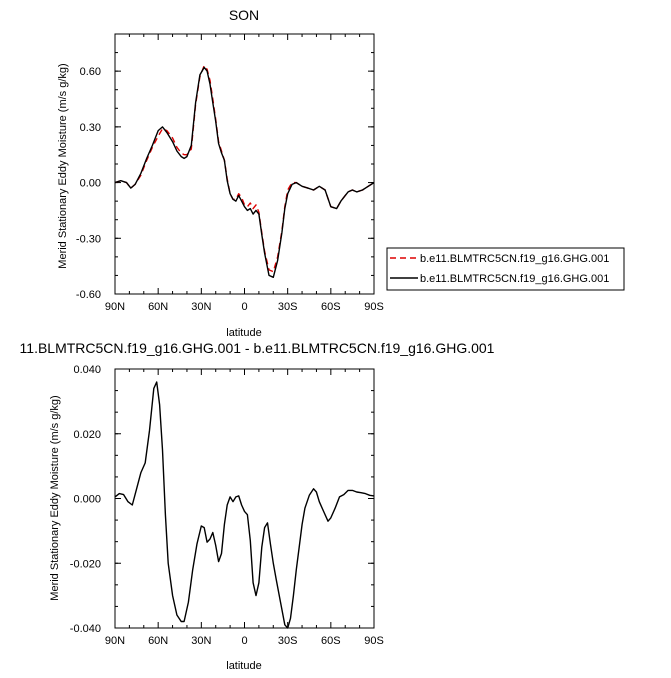  What do you see at coordinates (90, 72) in the screenshot?
I see `chart-top-y-tick-label: 0.60` at bounding box center [90, 72].